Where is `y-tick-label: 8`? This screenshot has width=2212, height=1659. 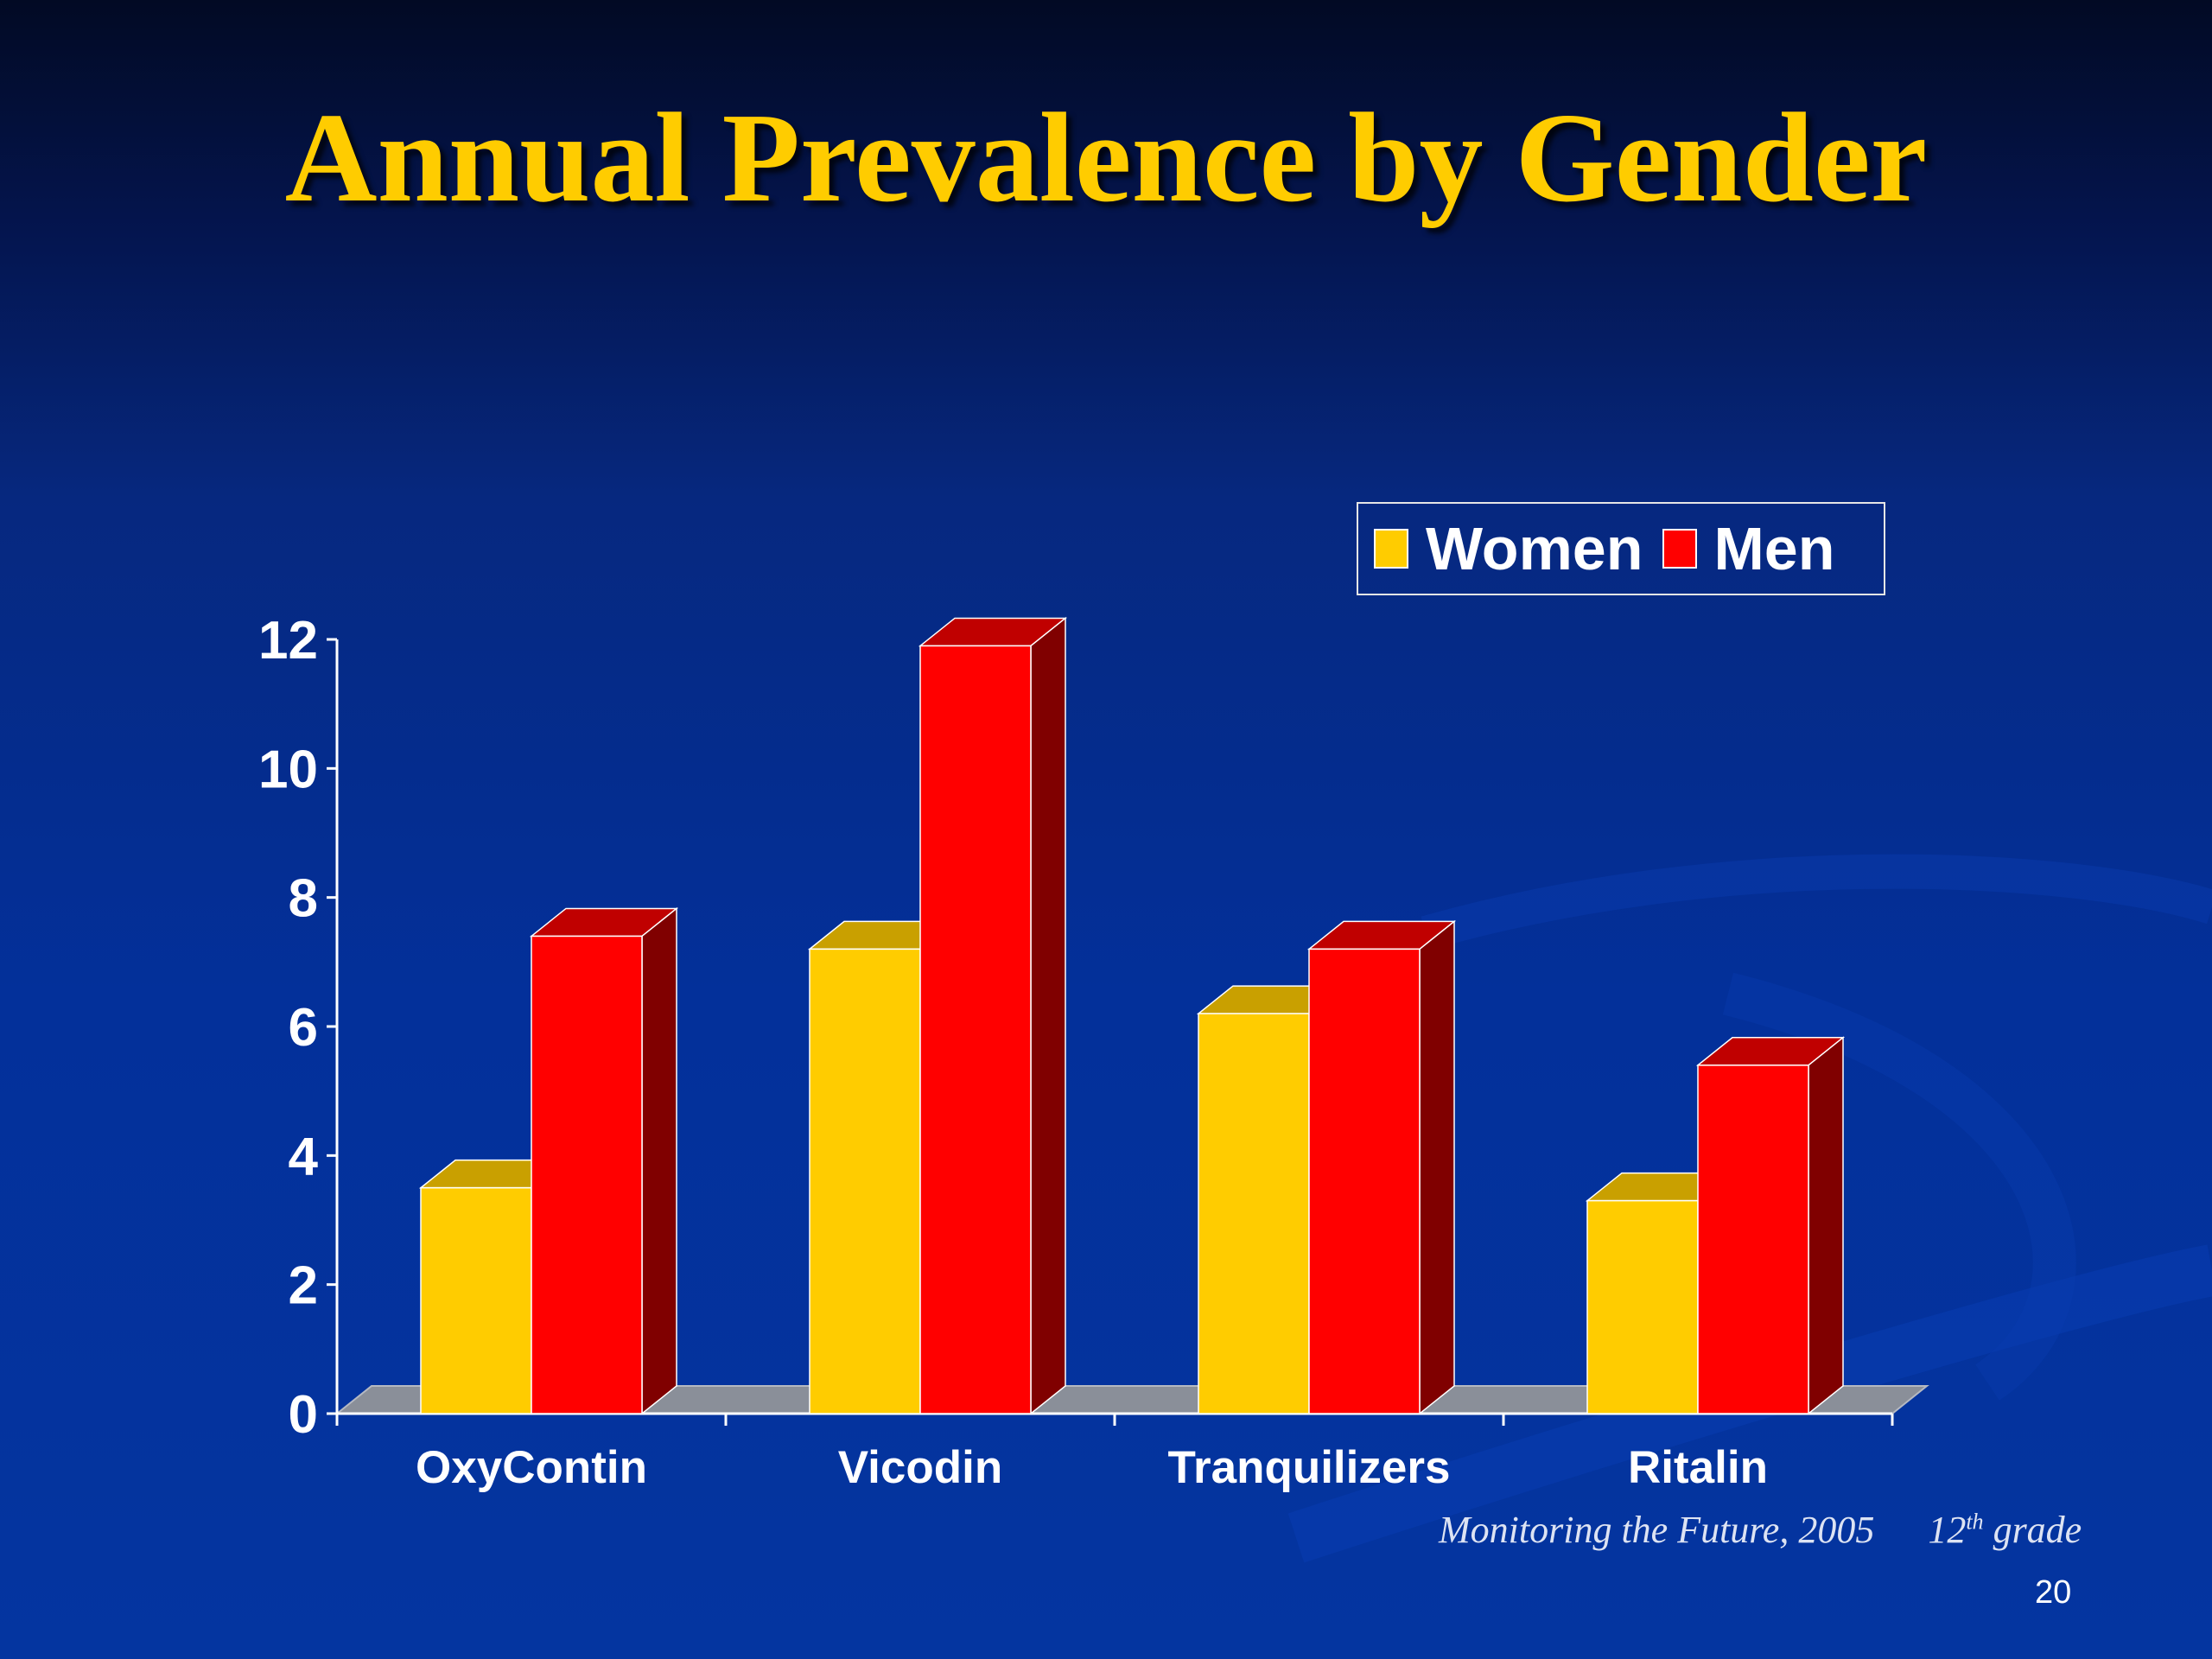 y-tick-label: 8 is located at coordinates (303, 899).